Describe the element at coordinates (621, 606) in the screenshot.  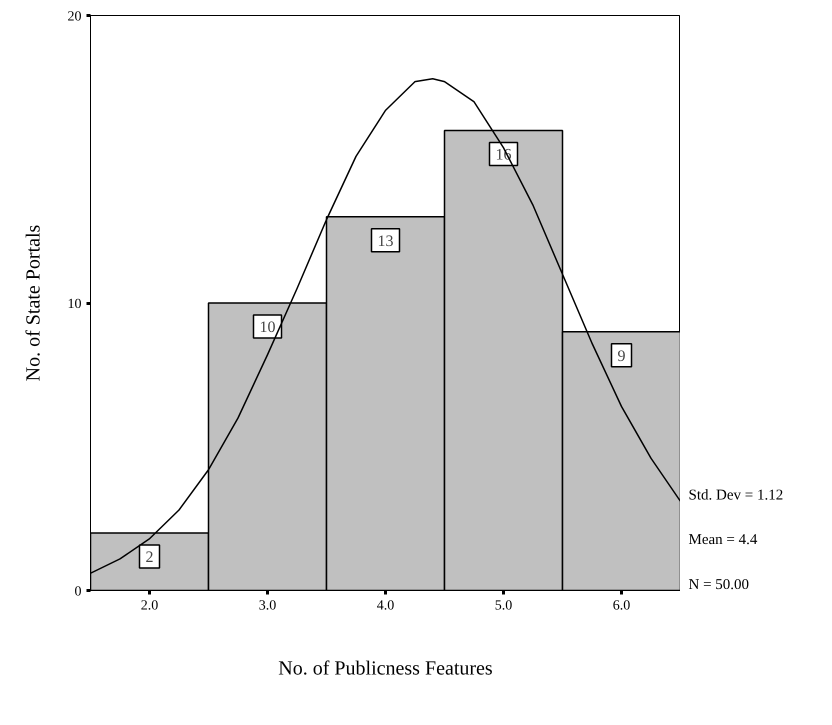
I see `x-tick-label: 6.0` at that location.